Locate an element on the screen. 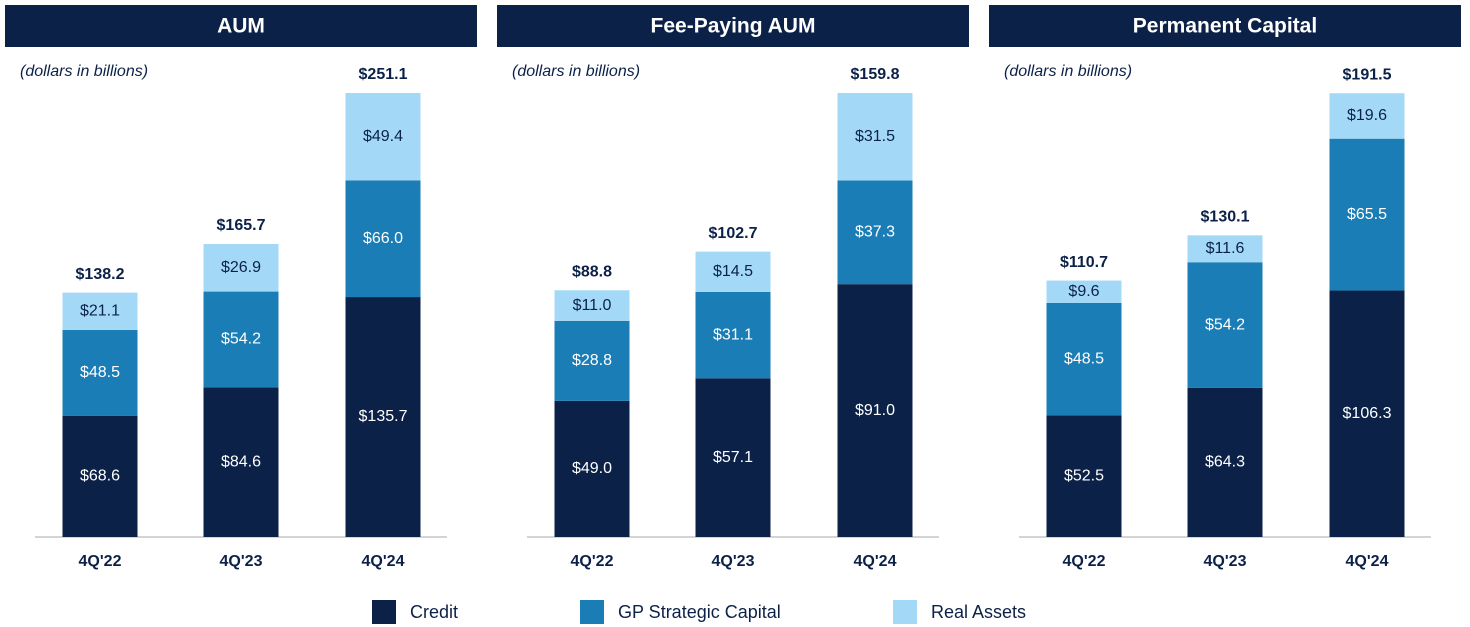 The image size is (1470, 627). value-label: $11.0 is located at coordinates (592, 305).